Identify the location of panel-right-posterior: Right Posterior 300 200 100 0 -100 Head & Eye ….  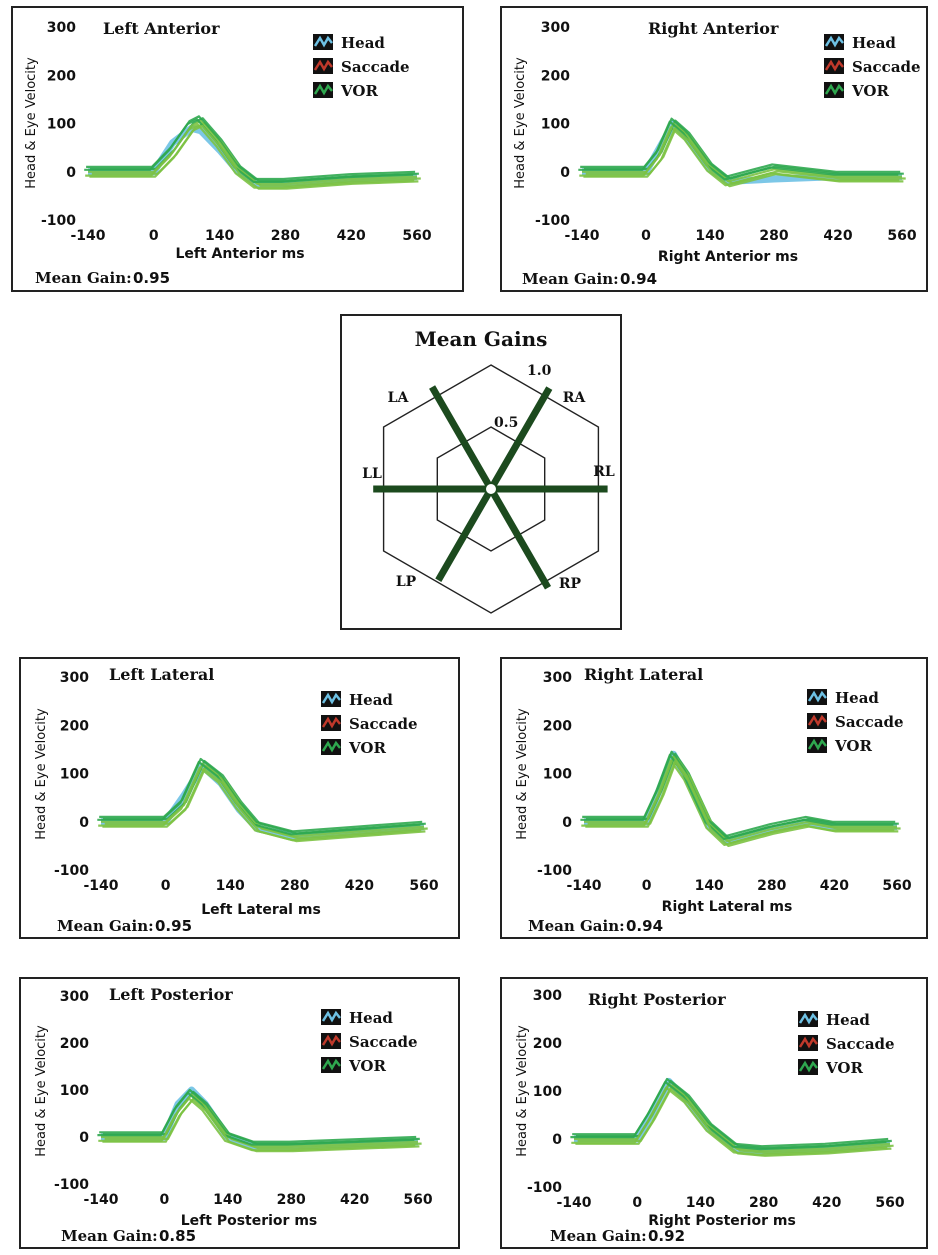
(714, 1113).